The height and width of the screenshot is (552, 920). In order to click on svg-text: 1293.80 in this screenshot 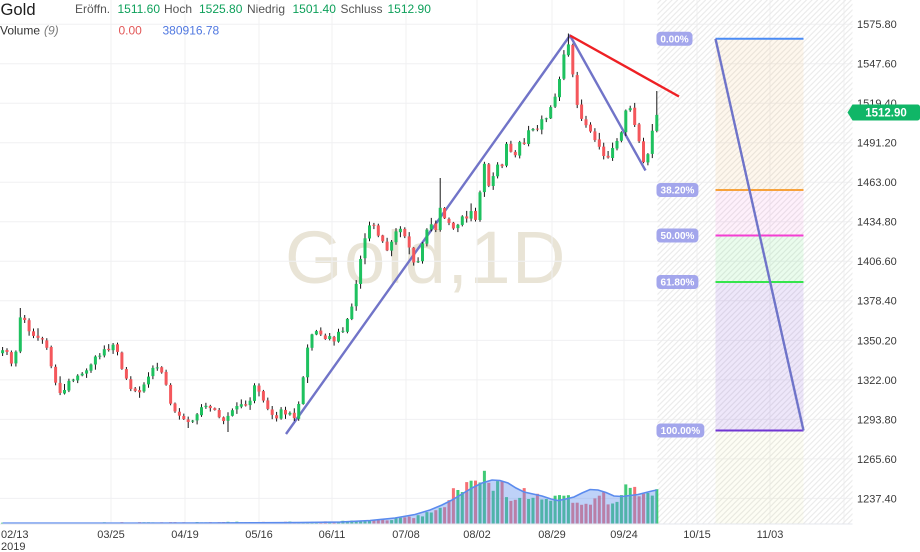, I will do `click(877, 420)`.